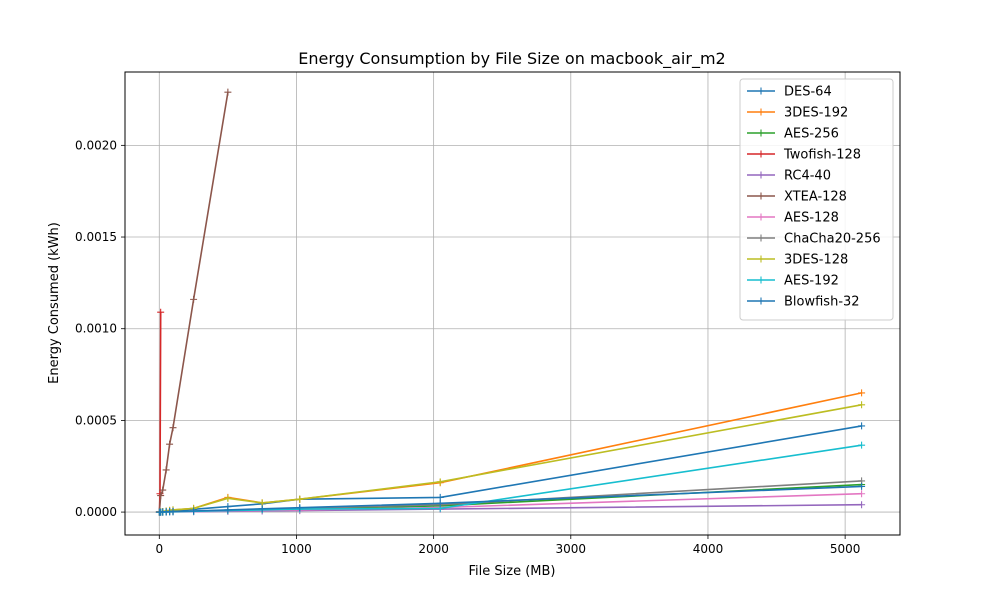 This screenshot has width=1000, height=604. I want to click on legend-label: 3DES-128, so click(816, 260).